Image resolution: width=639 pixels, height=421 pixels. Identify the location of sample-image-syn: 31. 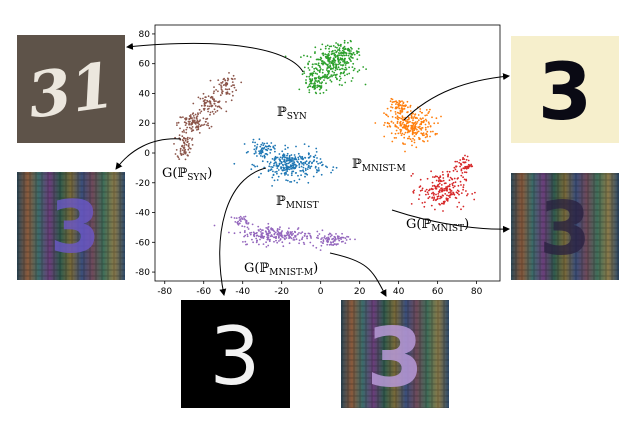
(71, 89).